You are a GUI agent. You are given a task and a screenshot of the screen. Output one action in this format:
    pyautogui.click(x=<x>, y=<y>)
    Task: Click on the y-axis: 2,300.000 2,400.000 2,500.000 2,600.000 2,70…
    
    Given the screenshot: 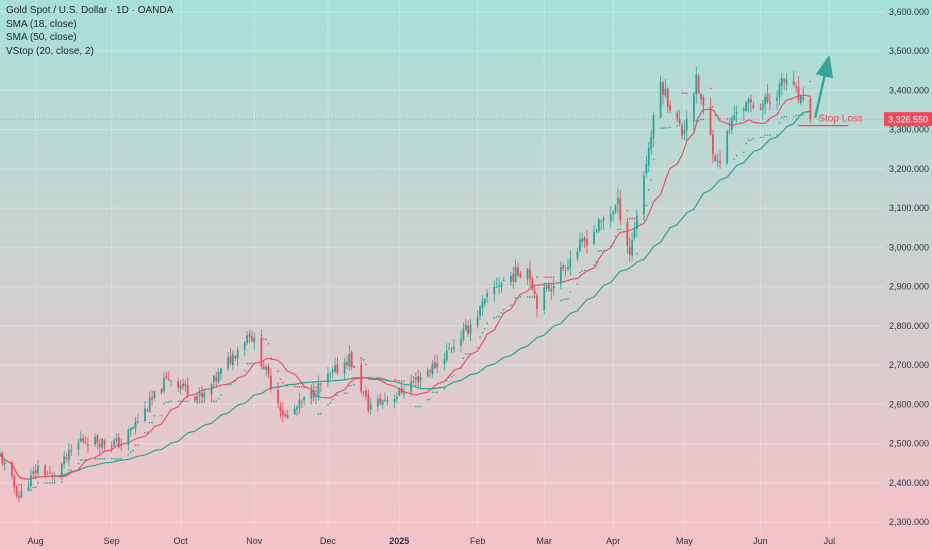 What is the action you would take?
    pyautogui.click(x=908, y=267)
    